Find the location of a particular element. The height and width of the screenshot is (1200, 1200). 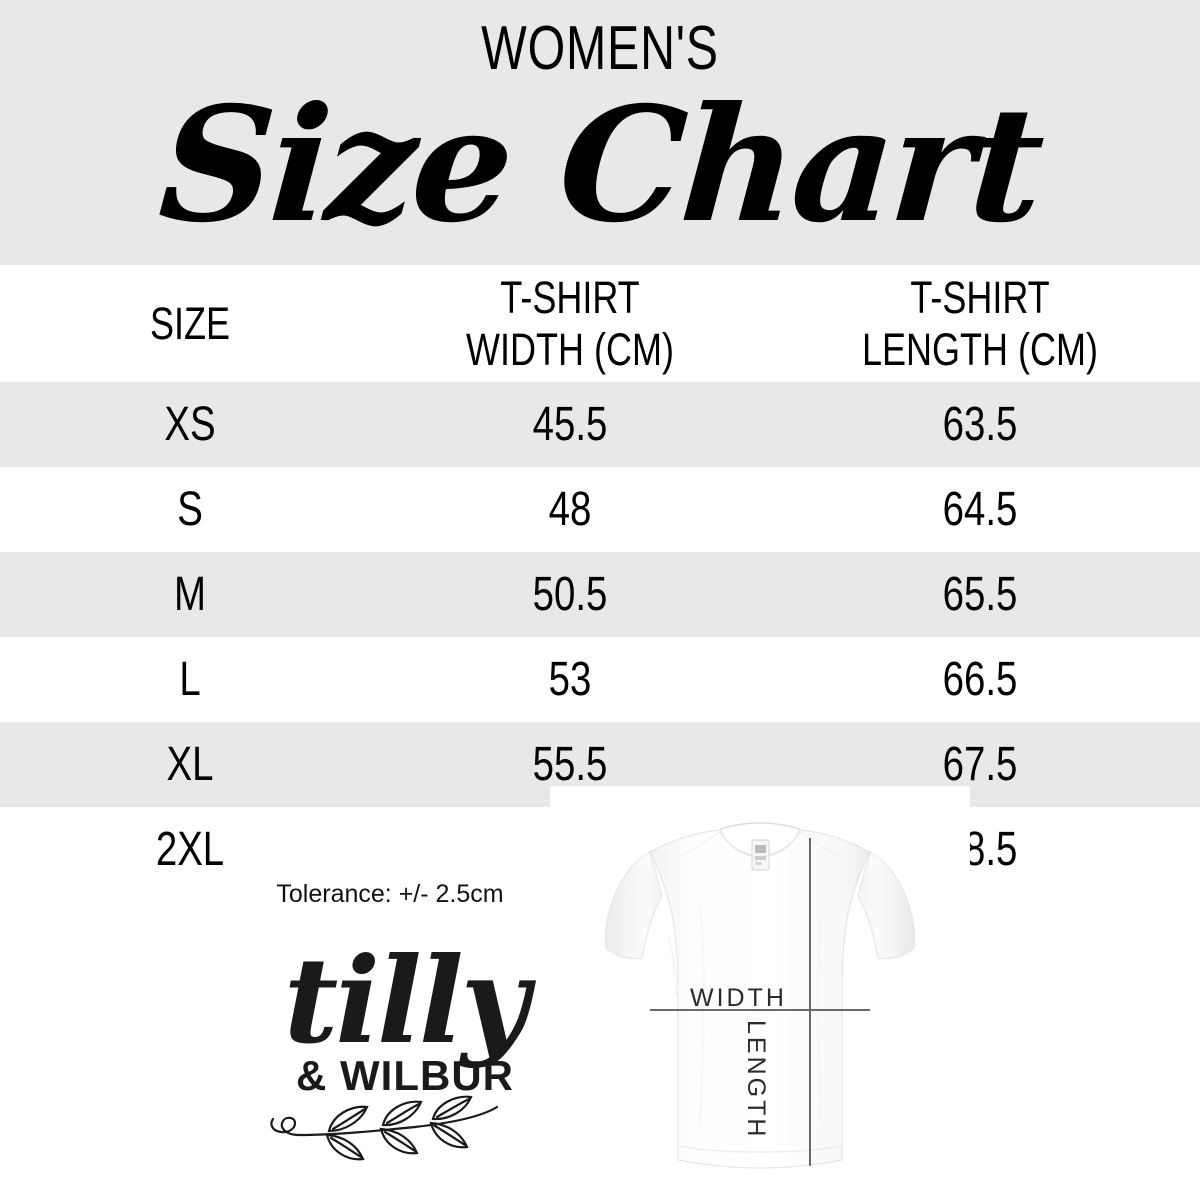

cell-width: 48 is located at coordinates (570, 509).